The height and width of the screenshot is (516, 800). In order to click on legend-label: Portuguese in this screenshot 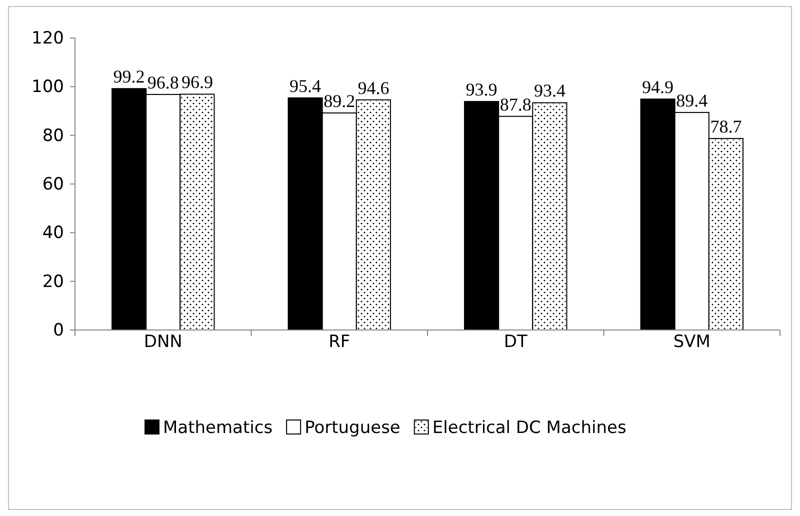, I will do `click(352, 428)`.